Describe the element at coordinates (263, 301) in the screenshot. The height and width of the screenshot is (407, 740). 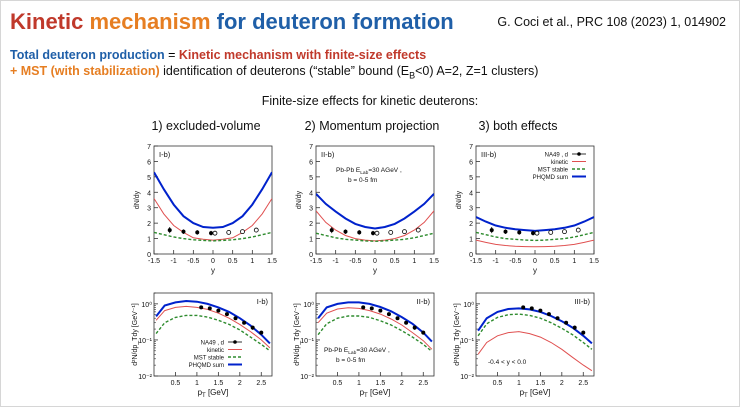
I see `panel-label: I-b)` at that location.